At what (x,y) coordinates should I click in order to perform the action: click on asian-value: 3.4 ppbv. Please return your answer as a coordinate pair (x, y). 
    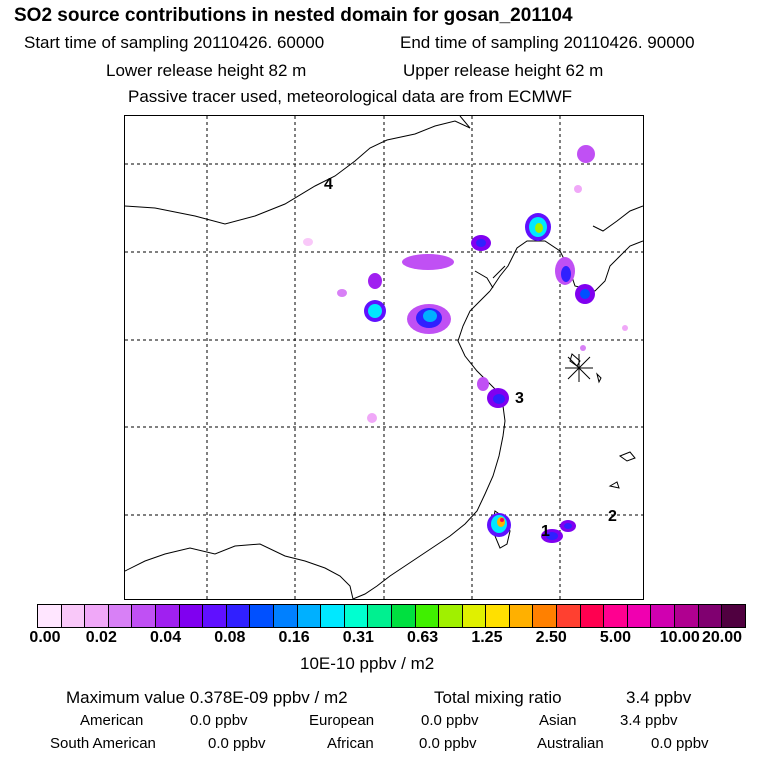
    Looking at the image, I should click on (649, 720).